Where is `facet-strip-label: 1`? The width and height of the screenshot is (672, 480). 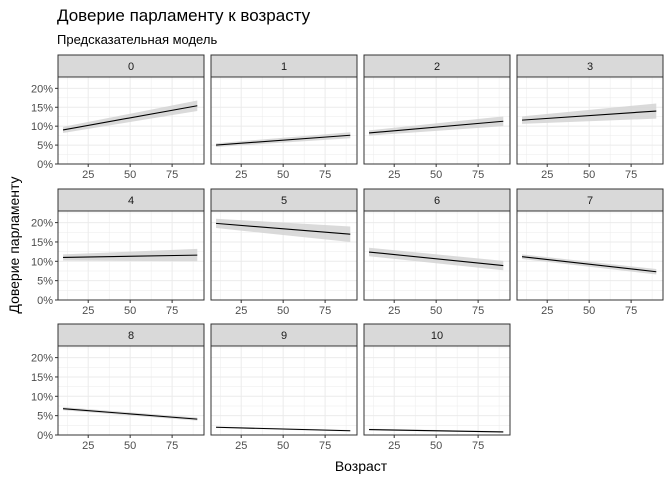 facet-strip-label: 1 is located at coordinates (284, 67).